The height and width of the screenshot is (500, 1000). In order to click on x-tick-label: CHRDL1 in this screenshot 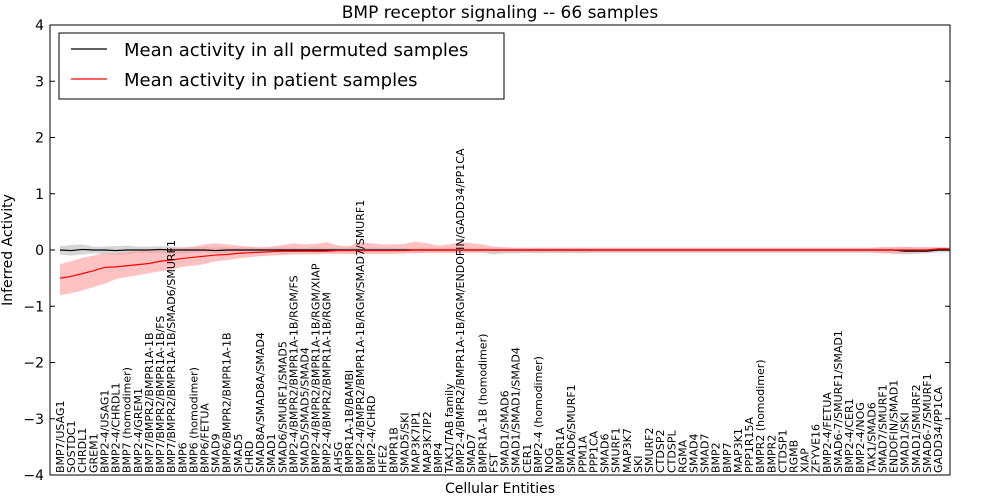, I will do `click(82, 450)`.